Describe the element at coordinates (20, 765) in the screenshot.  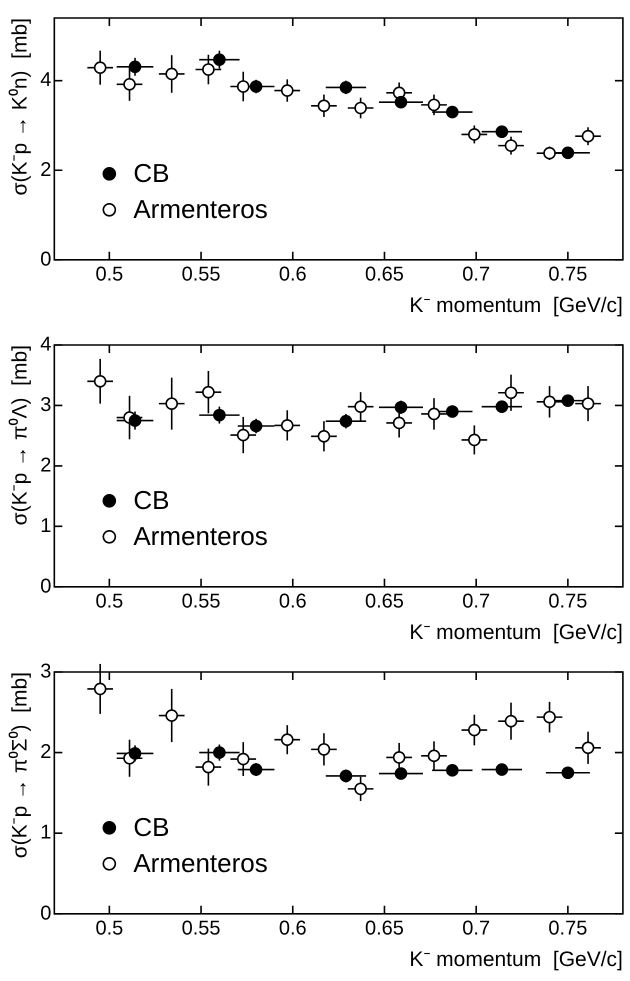
I see `y-axis-title: σ(K⁻p → π⁰Σ⁰) [mb]` at that location.